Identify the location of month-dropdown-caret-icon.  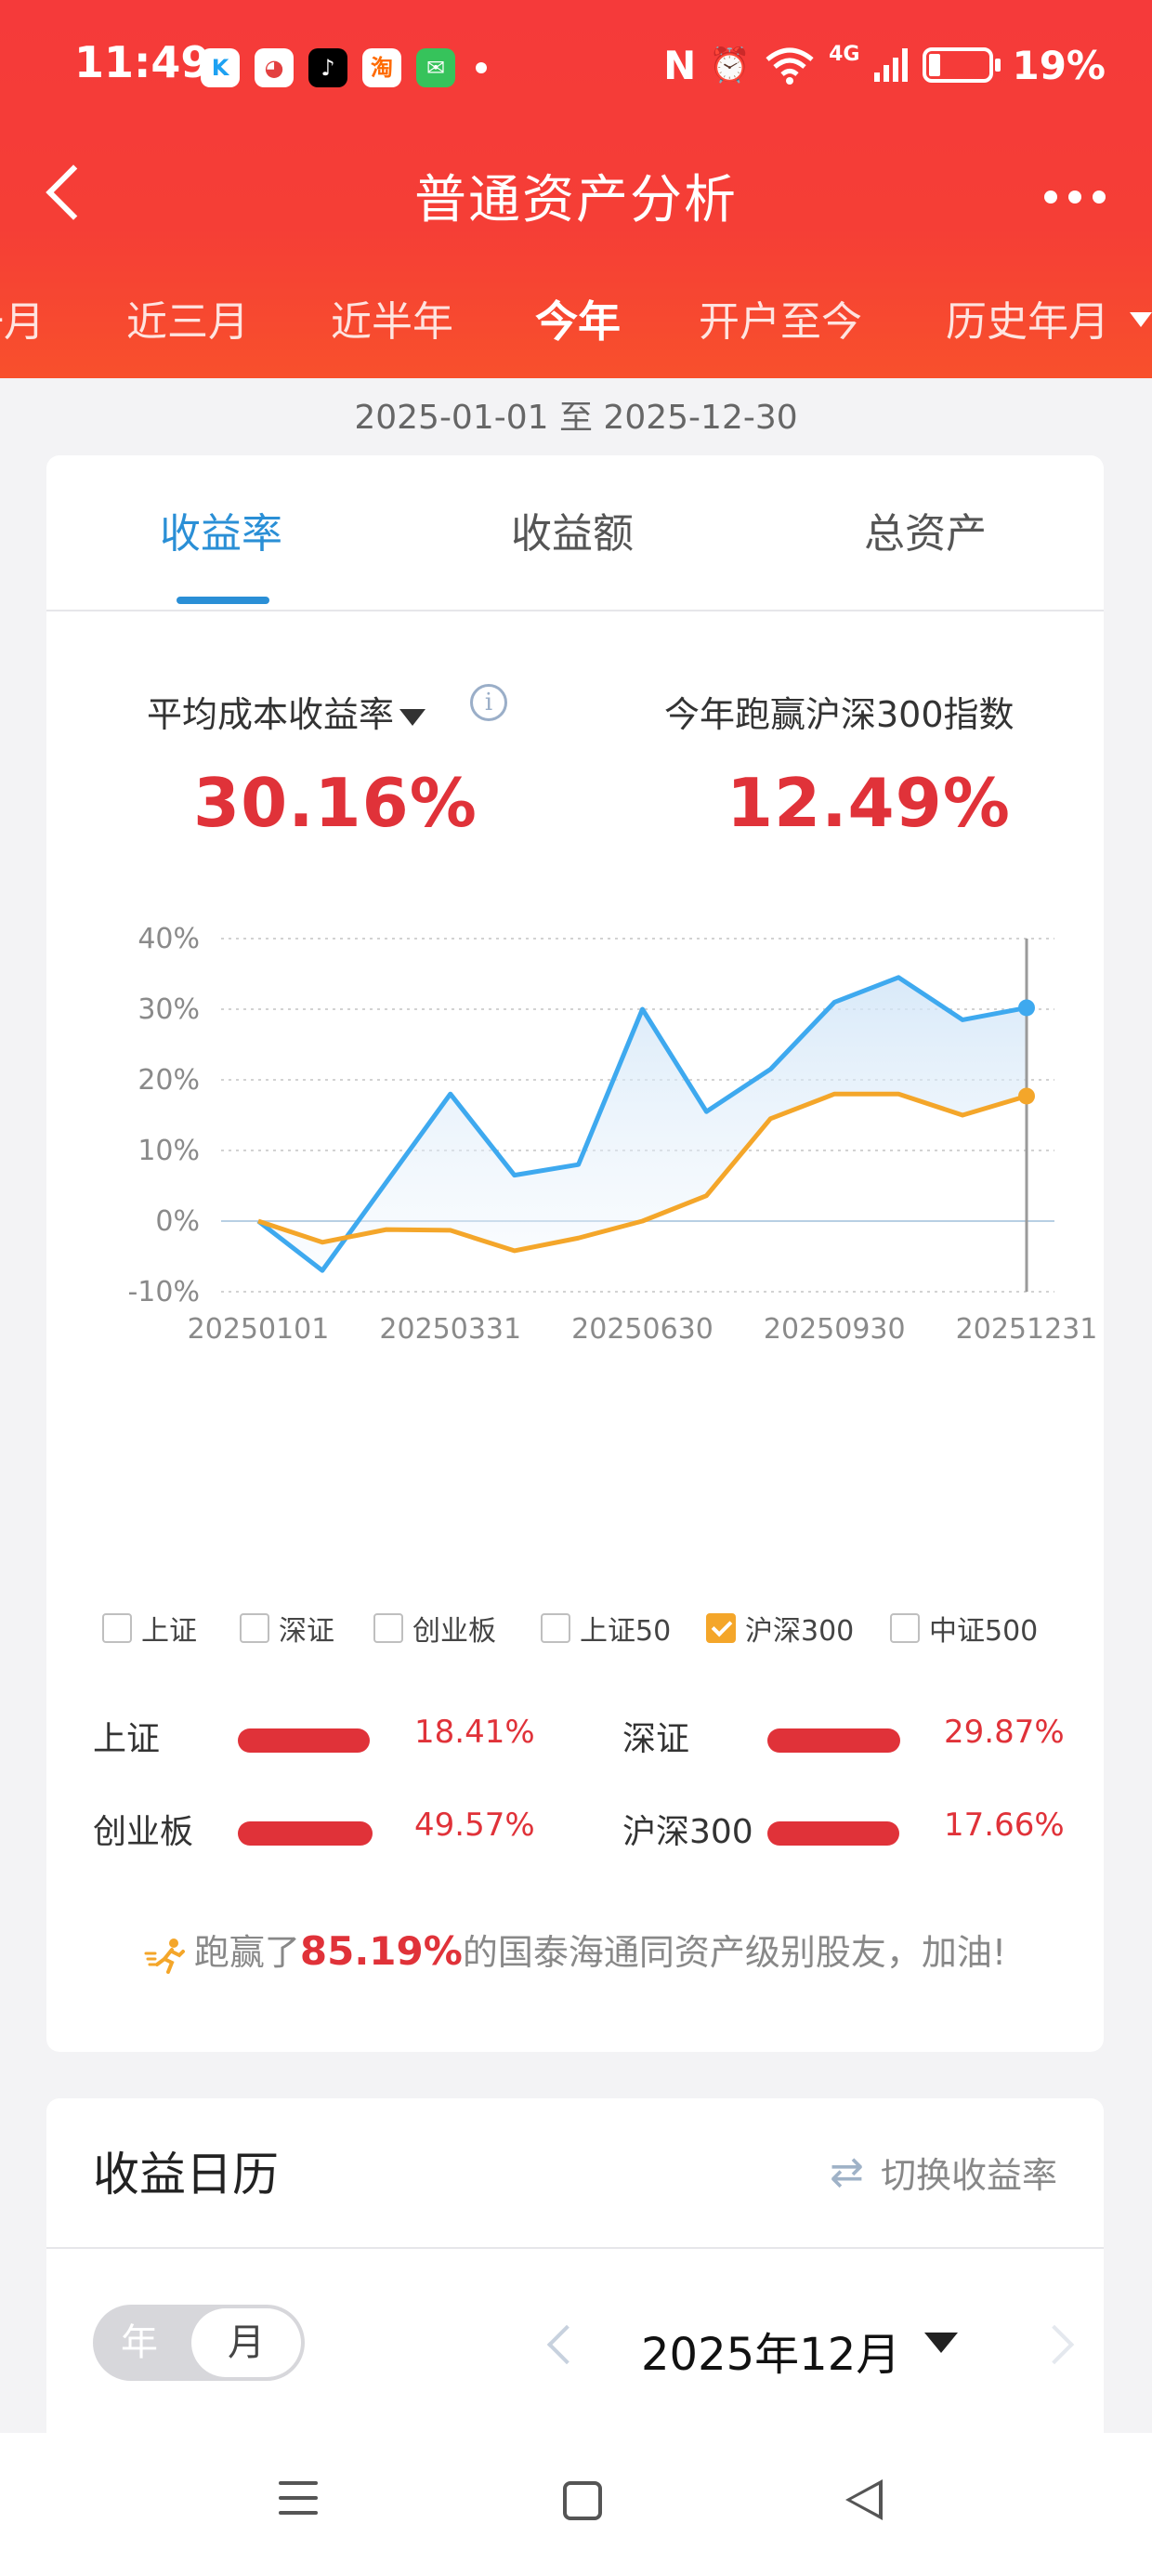
(941, 2343).